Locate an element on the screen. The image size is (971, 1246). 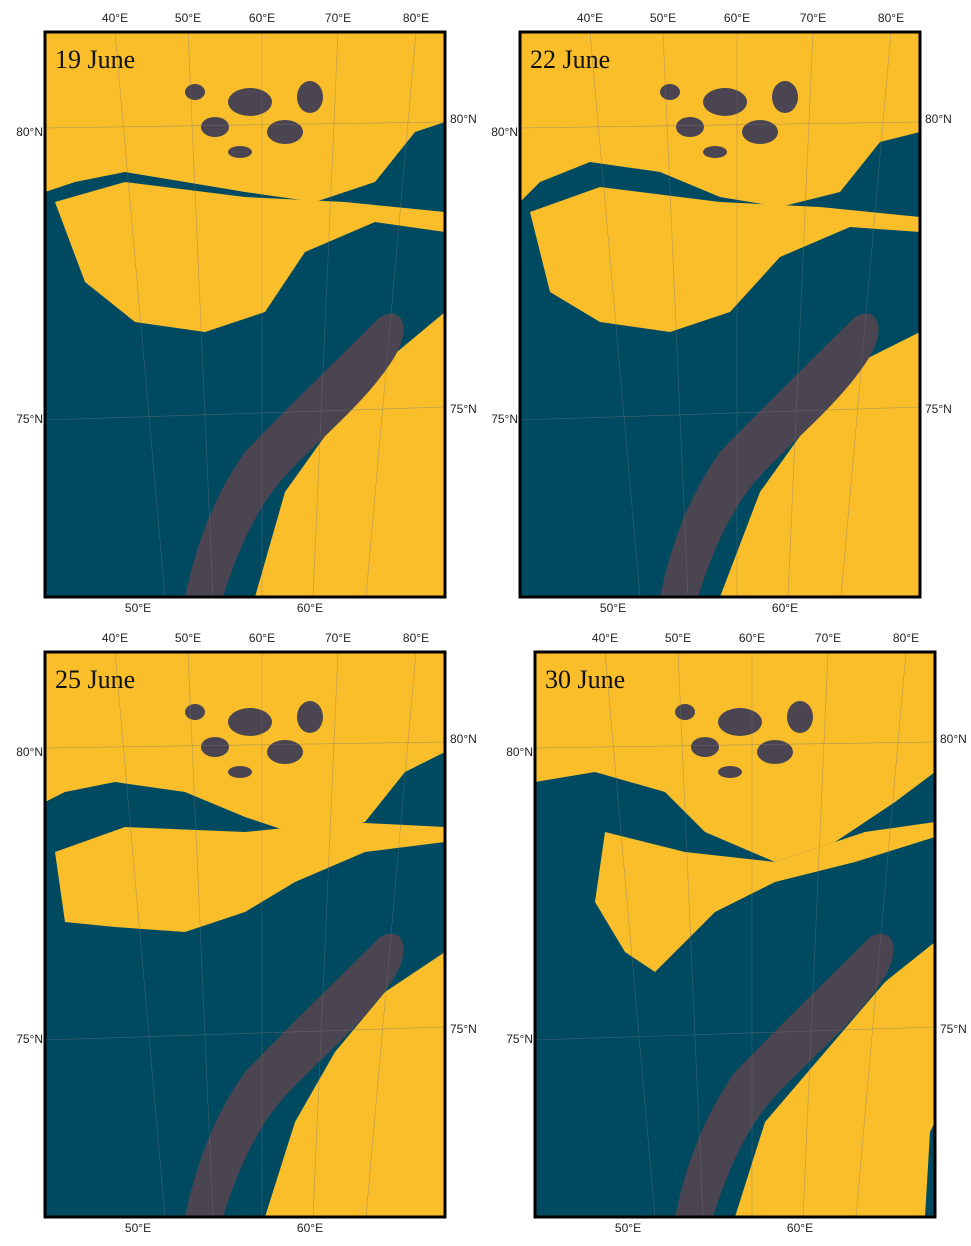
panel-date-label: 30 June is located at coordinates (585, 679).